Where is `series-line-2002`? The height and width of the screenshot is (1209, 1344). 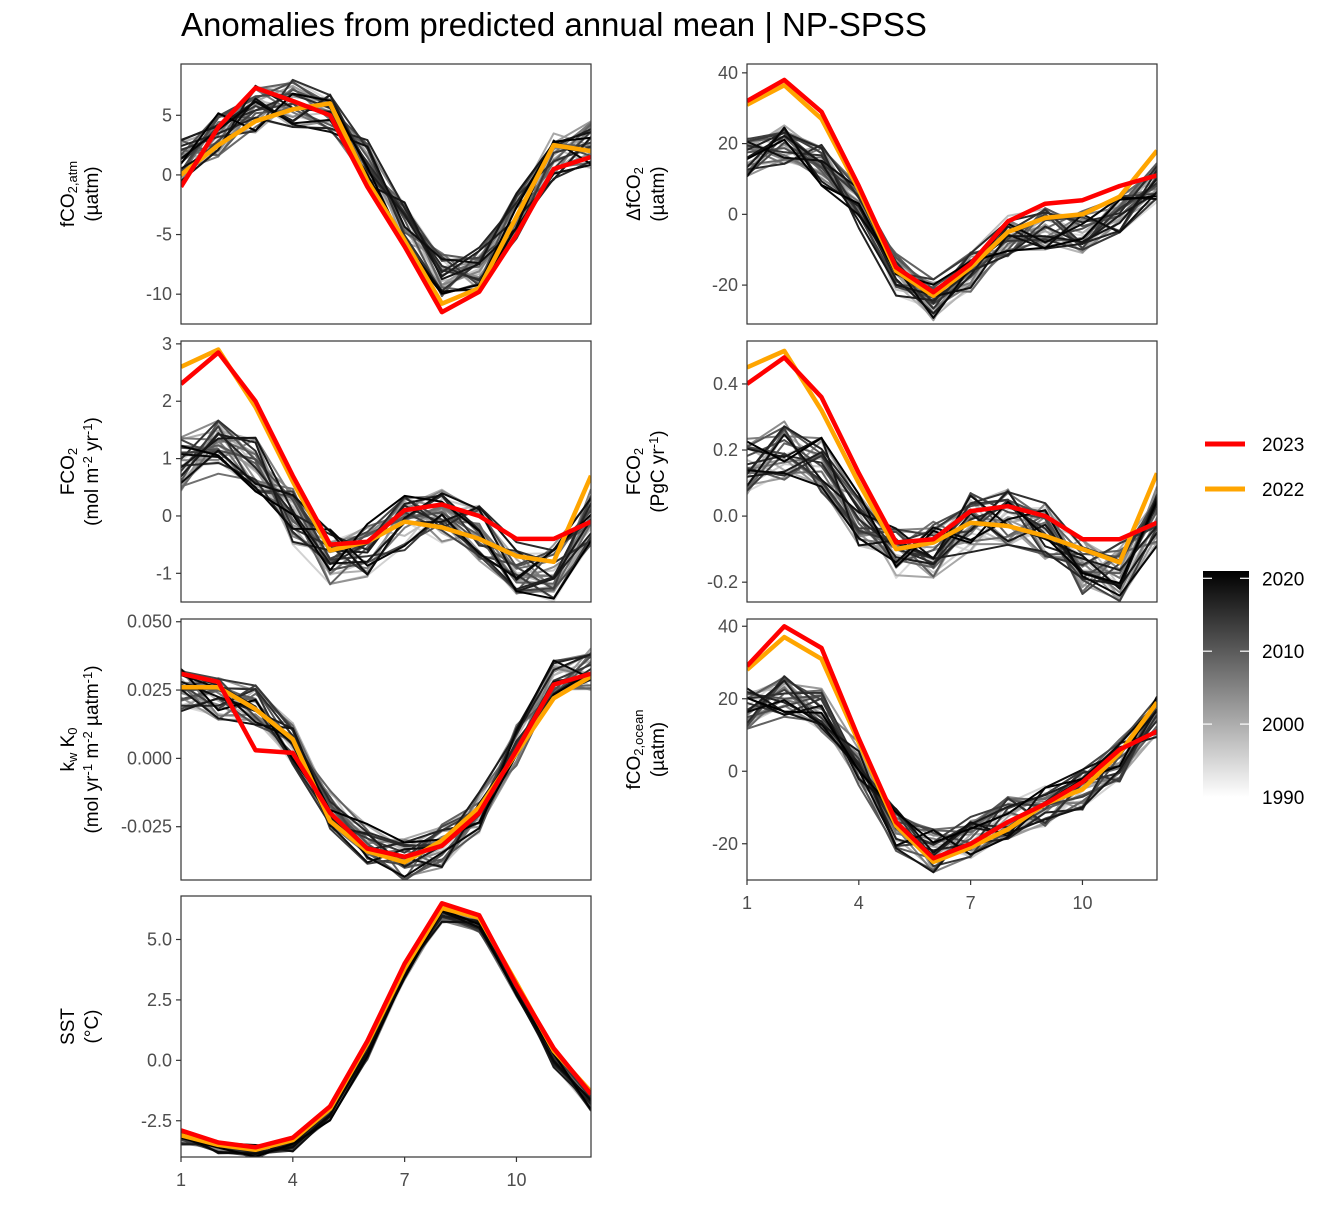 series-line-2002 is located at coordinates (386, 1034).